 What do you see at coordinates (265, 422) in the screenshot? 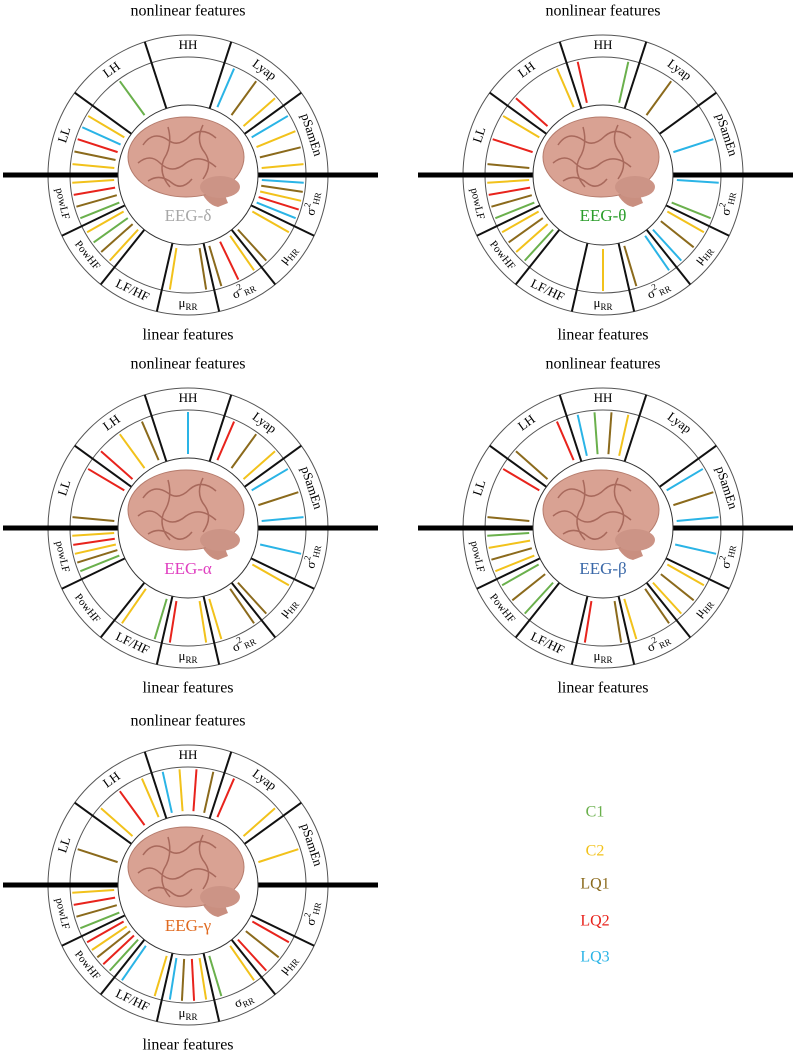
I see `sector-label: Lyap` at bounding box center [265, 422].